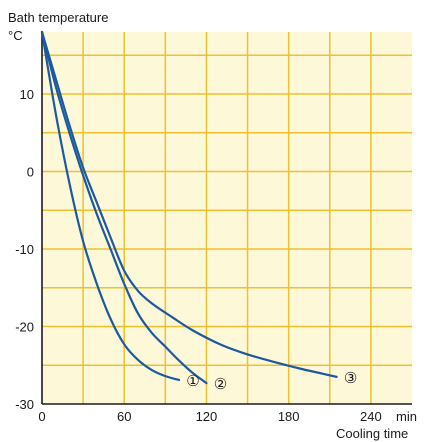 This screenshot has height=442, width=424. I want to click on y-axis-title: Bath temperature, so click(58, 17).